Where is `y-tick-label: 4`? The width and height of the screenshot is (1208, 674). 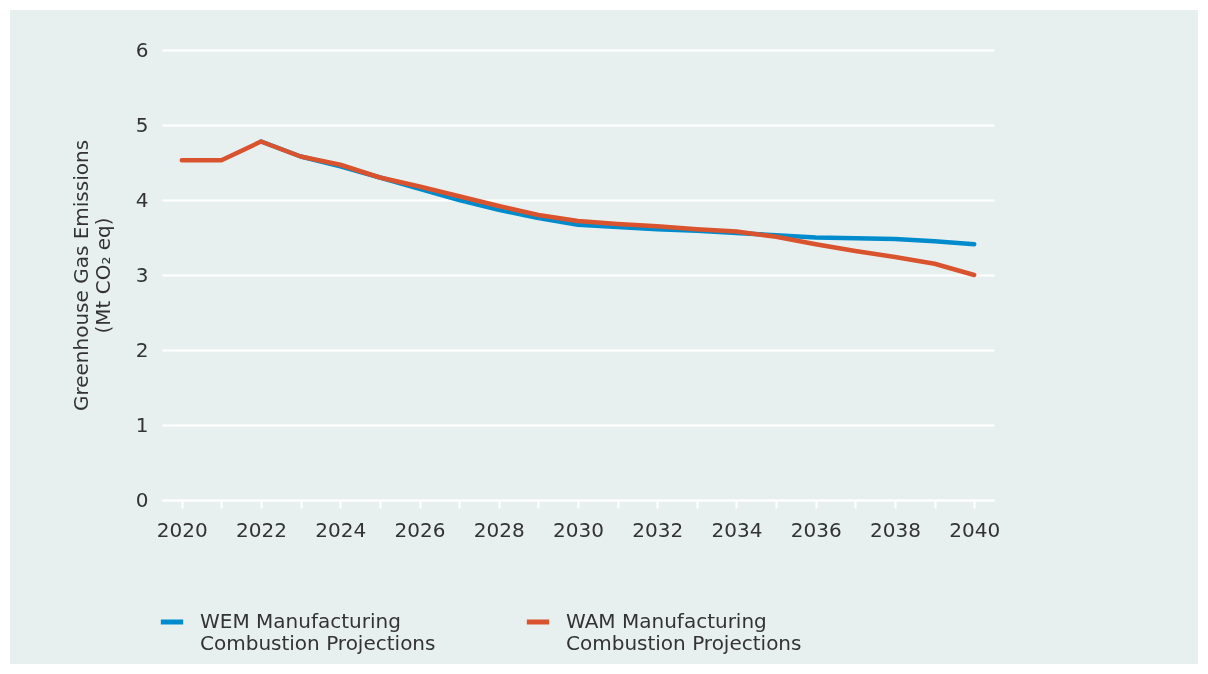 y-tick-label: 4 is located at coordinates (142, 199).